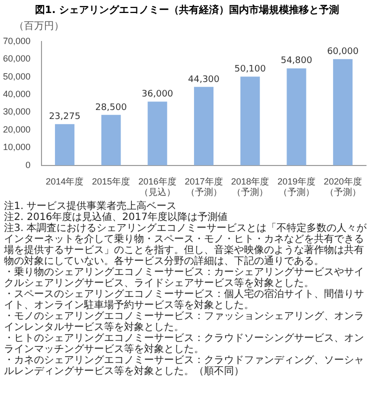  Describe the element at coordinates (184, 366) in the screenshot. I see `text: ・カネのシェアリングエコノミーサービス：クラウドファンディング、ソーシャルレンディングサービス等を対象とした。（順不同）` at that location.